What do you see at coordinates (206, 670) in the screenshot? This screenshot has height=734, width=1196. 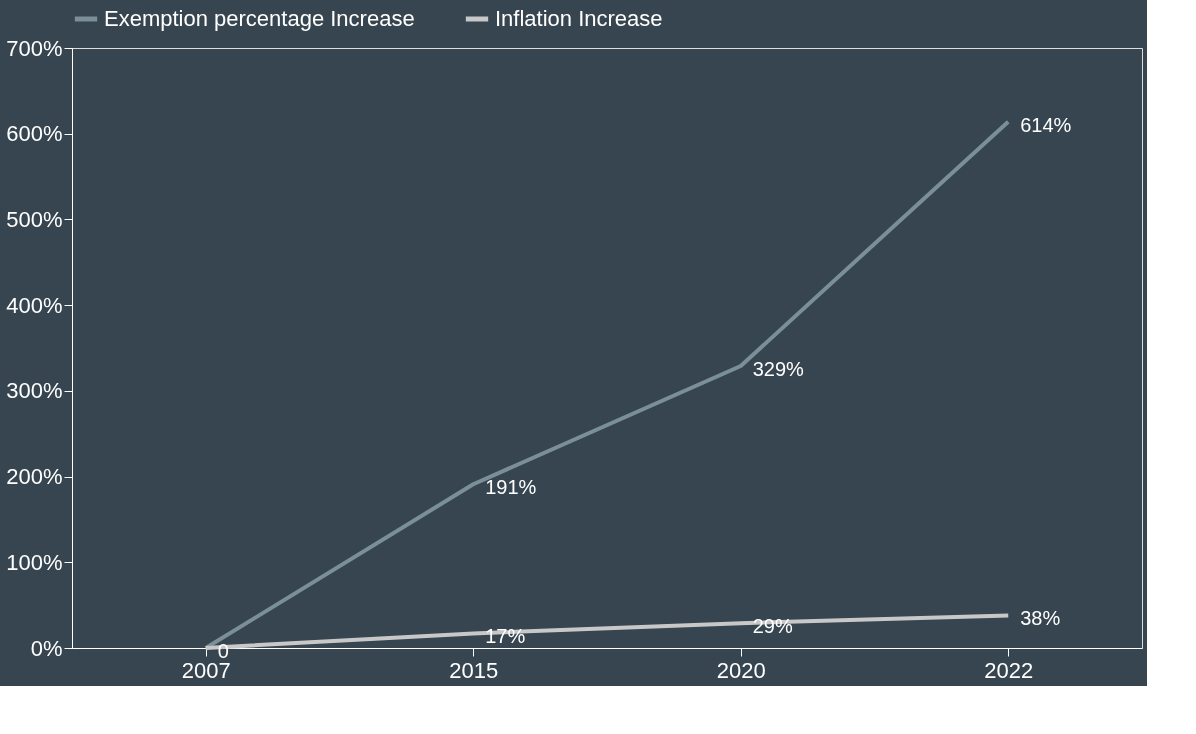 I see `x-tick-label: 2007` at bounding box center [206, 670].